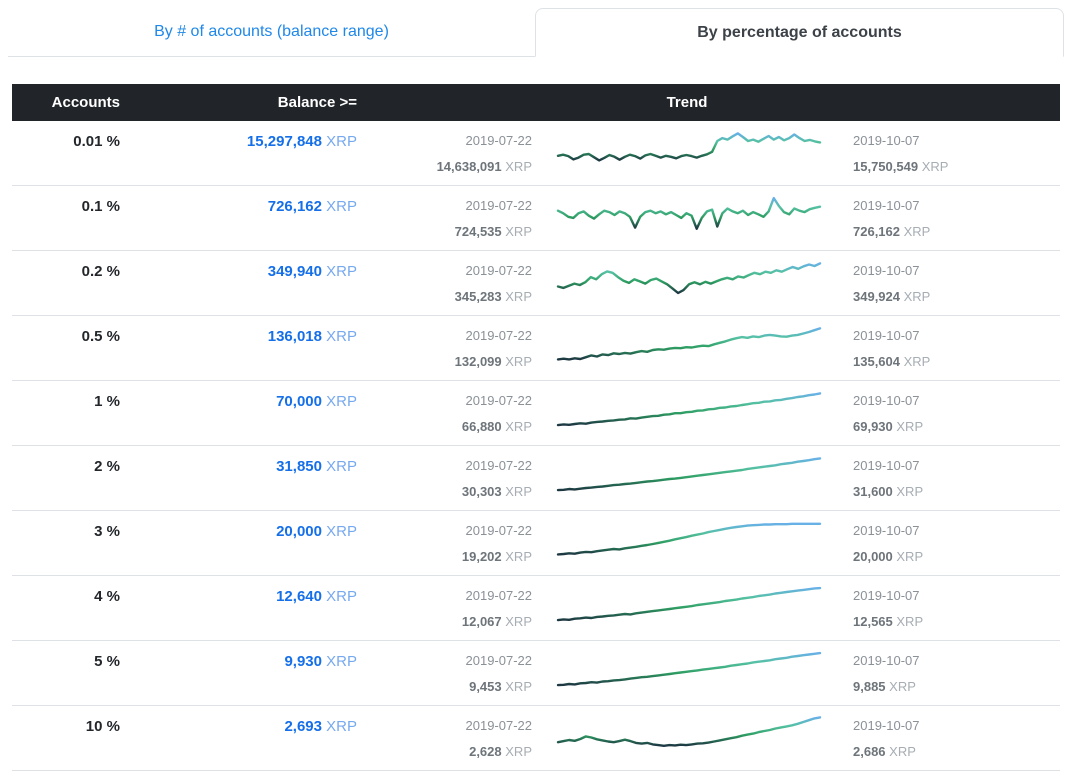 This screenshot has height=782, width=1072. What do you see at coordinates (886, 166) in the screenshot?
I see `end-value: 15,750,549` at bounding box center [886, 166].